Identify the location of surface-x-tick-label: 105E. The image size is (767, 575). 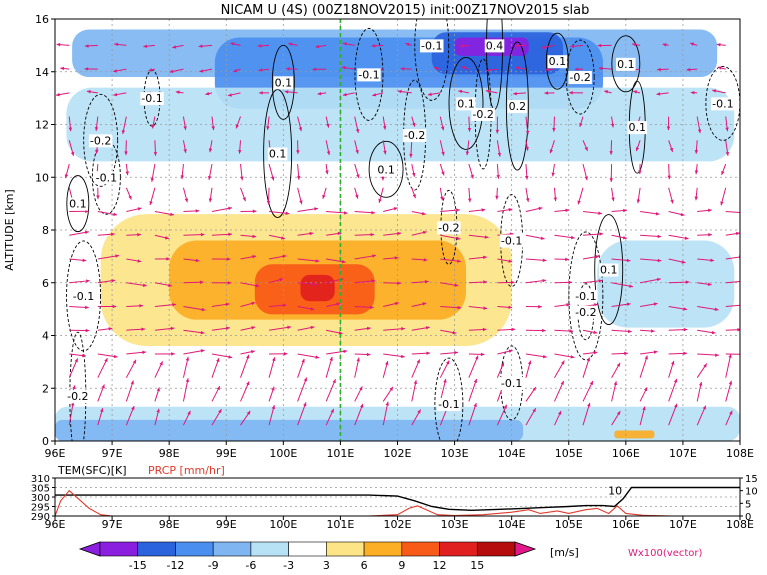
(569, 524).